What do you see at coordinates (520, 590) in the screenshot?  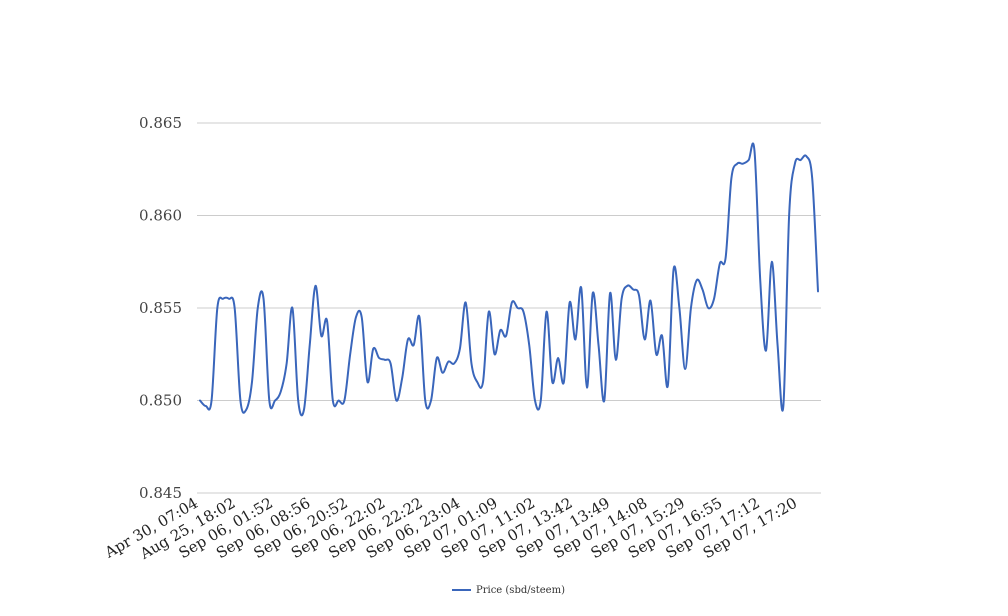 I see `legend-label: Price (sbd/steem)` at bounding box center [520, 590].